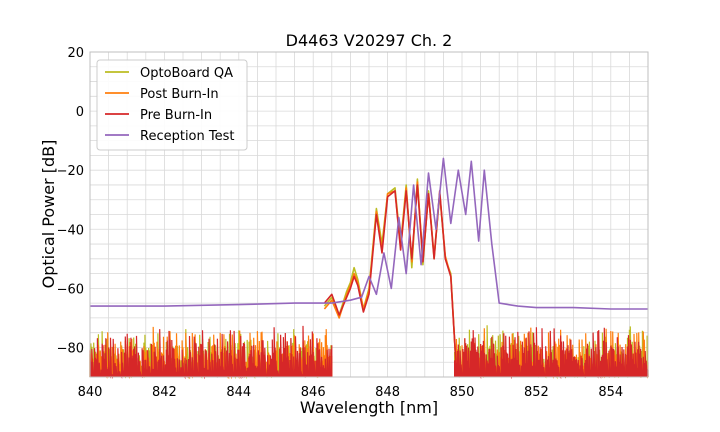  Describe the element at coordinates (390, 278) in the screenshot. I see `series-line` at that location.